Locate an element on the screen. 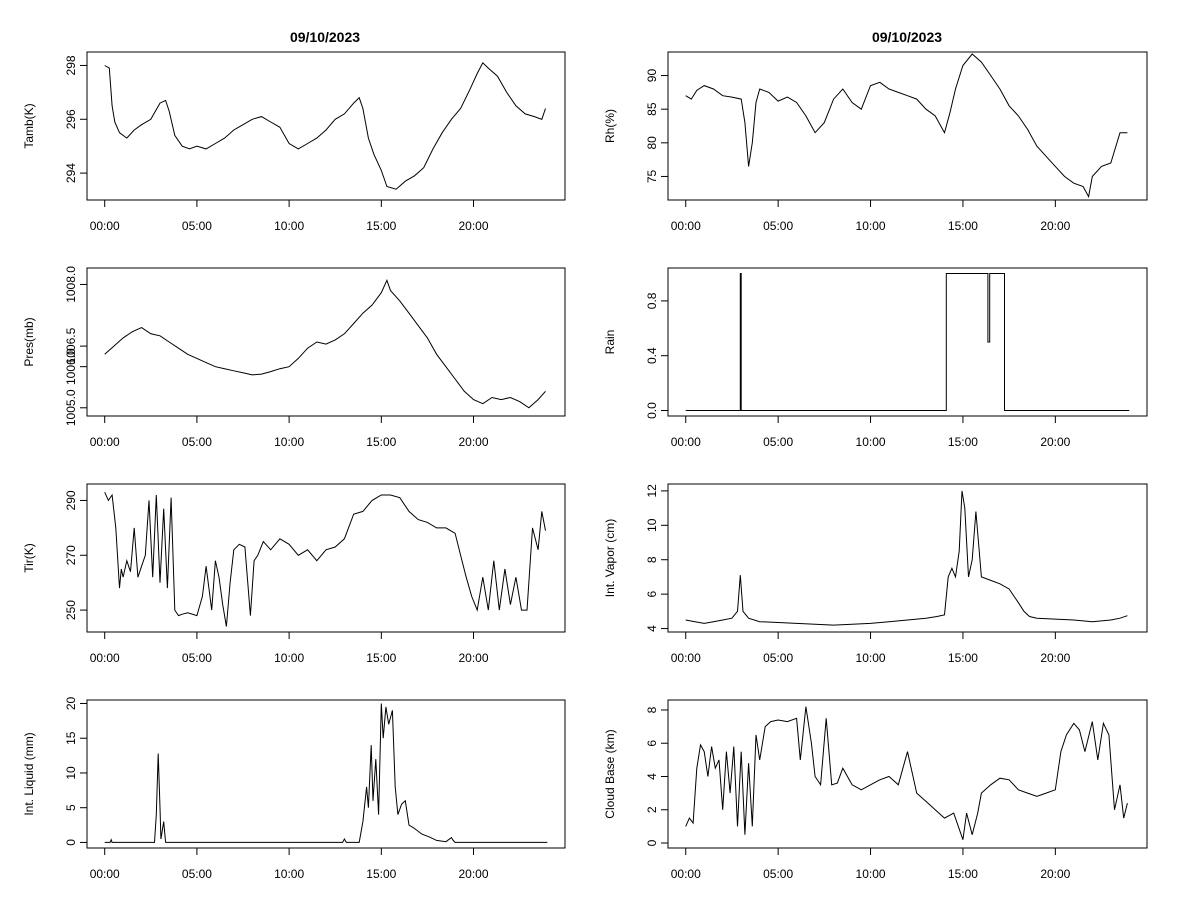  y-axis-label: Rh(%) is located at coordinates (610, 126).